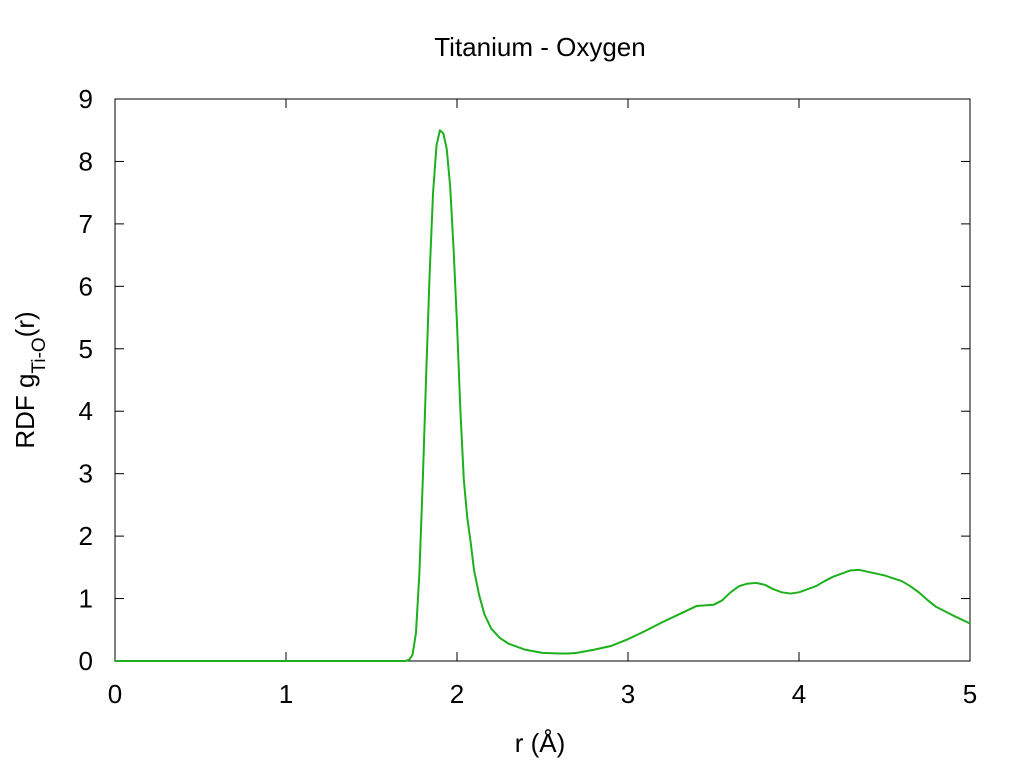  Describe the element at coordinates (628, 694) in the screenshot. I see `x-tick-label: 3` at that location.